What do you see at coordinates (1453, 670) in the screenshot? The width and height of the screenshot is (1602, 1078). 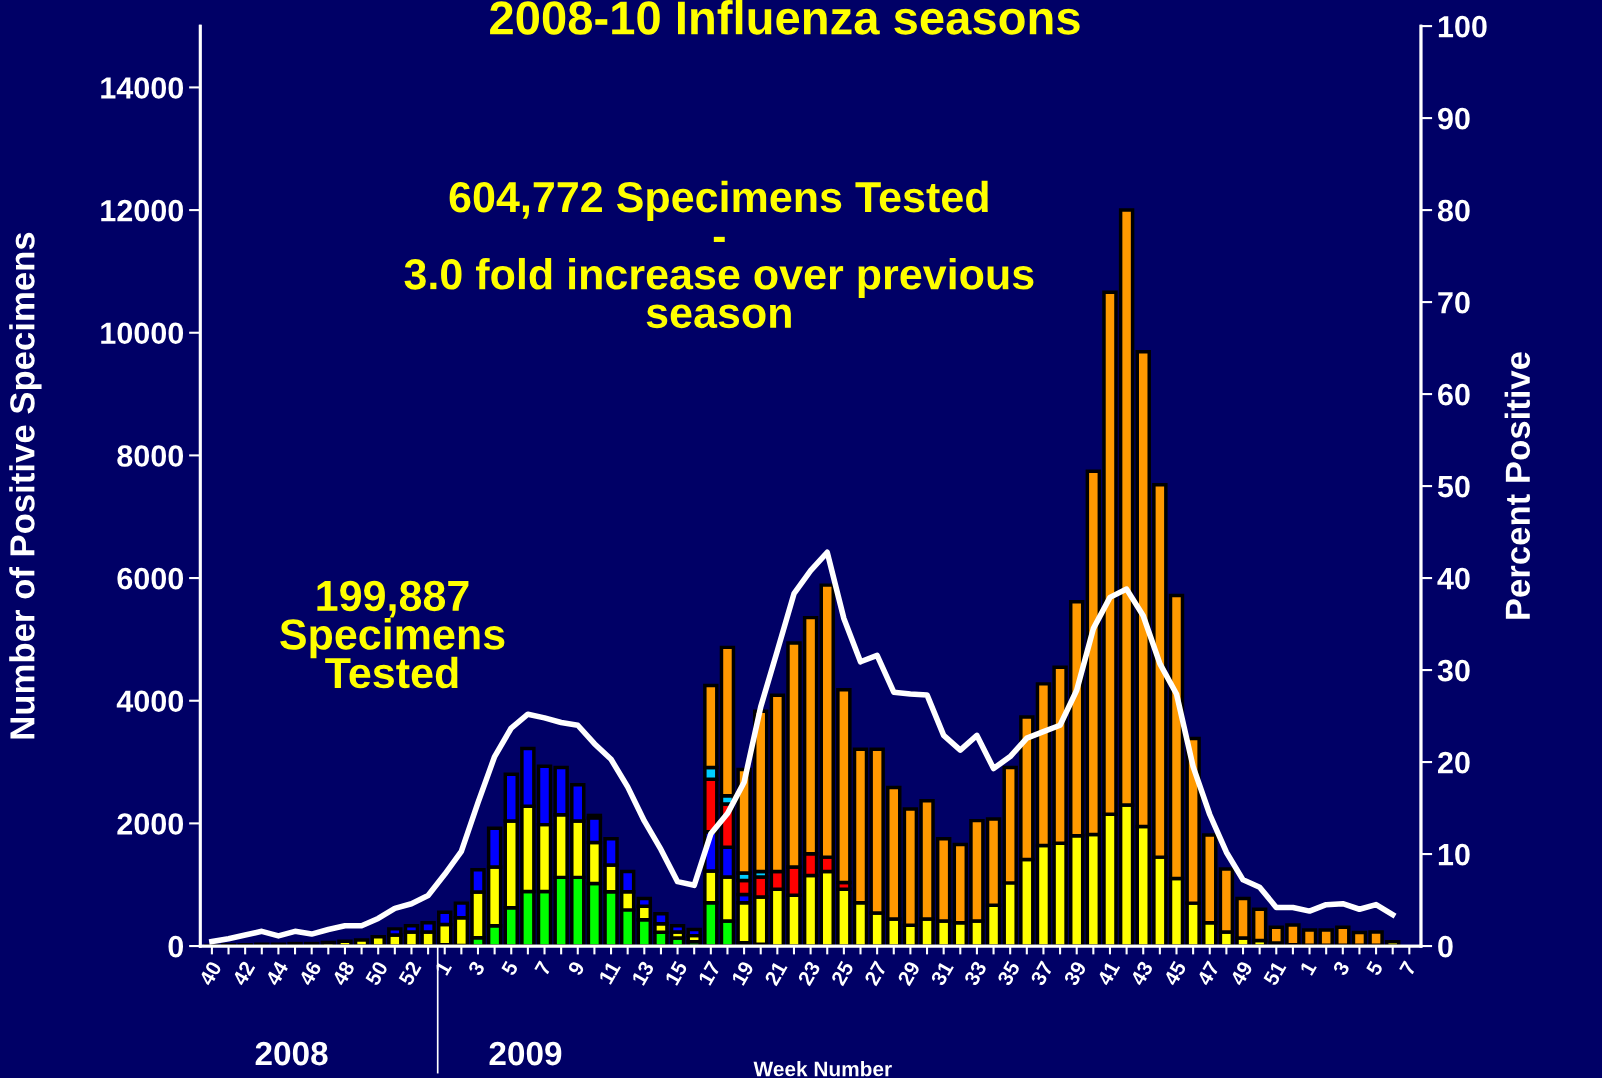 I see `y2-tick-label: 30` at bounding box center [1453, 670].